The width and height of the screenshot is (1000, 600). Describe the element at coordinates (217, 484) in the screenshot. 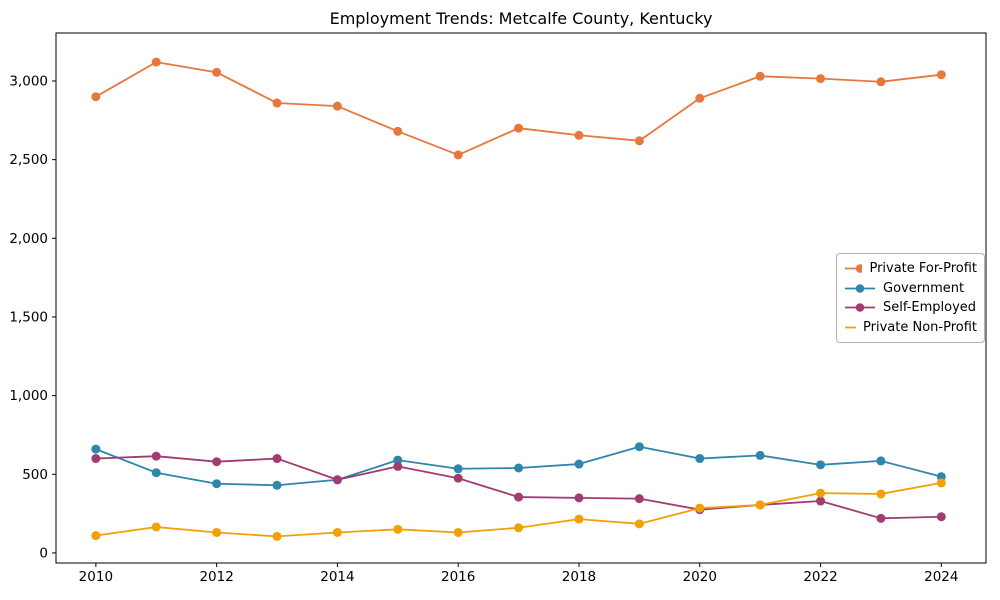

I see `data-point-government-2012` at that location.